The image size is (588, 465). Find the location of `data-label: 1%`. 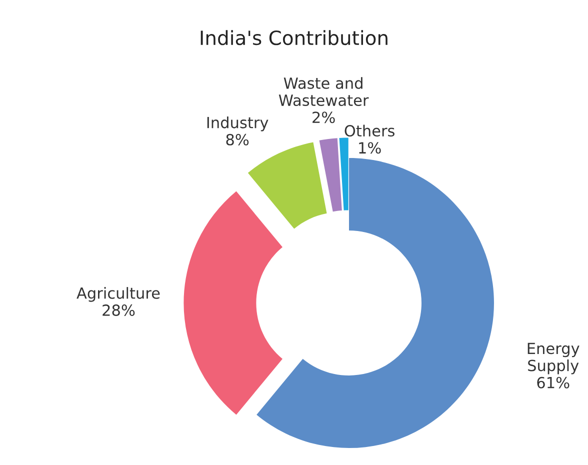

data-label: 1% is located at coordinates (370, 148).